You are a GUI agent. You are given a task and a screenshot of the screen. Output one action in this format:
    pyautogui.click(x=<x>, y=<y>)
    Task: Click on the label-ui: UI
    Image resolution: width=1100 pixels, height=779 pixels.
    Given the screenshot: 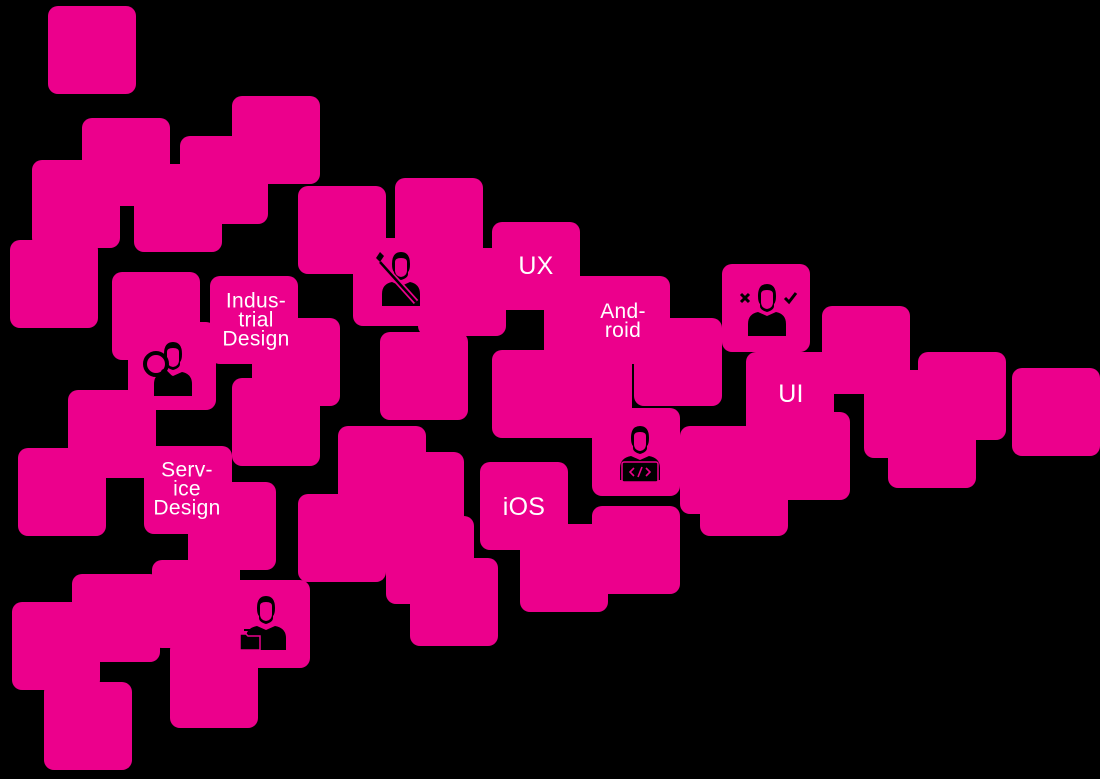 What is the action you would take?
    pyautogui.click(x=791, y=394)
    